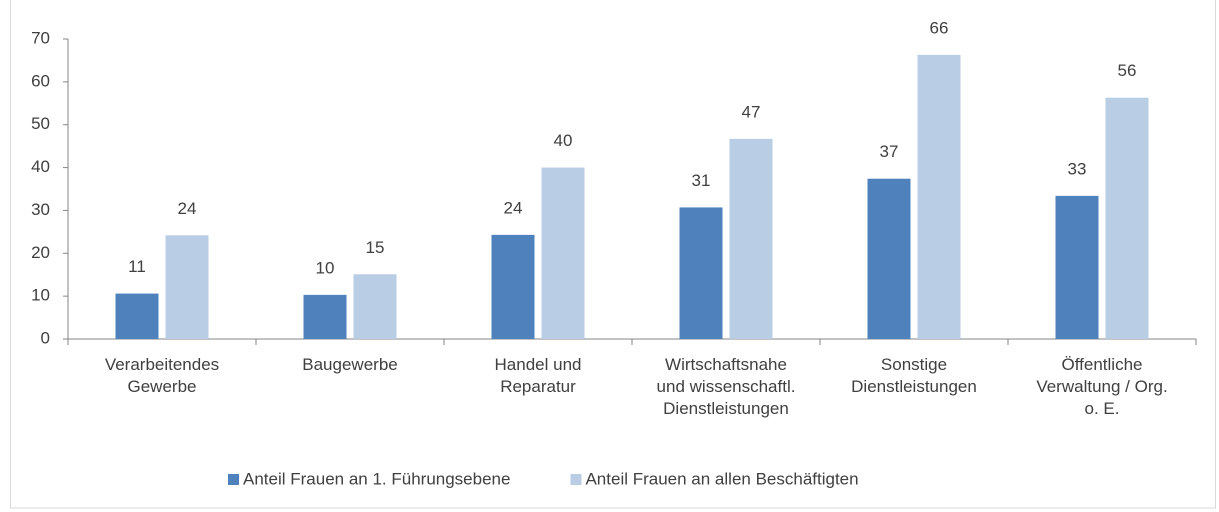 The image size is (1219, 512). Describe the element at coordinates (40, 37) in the screenshot. I see `y-tick-label: 70` at that location.